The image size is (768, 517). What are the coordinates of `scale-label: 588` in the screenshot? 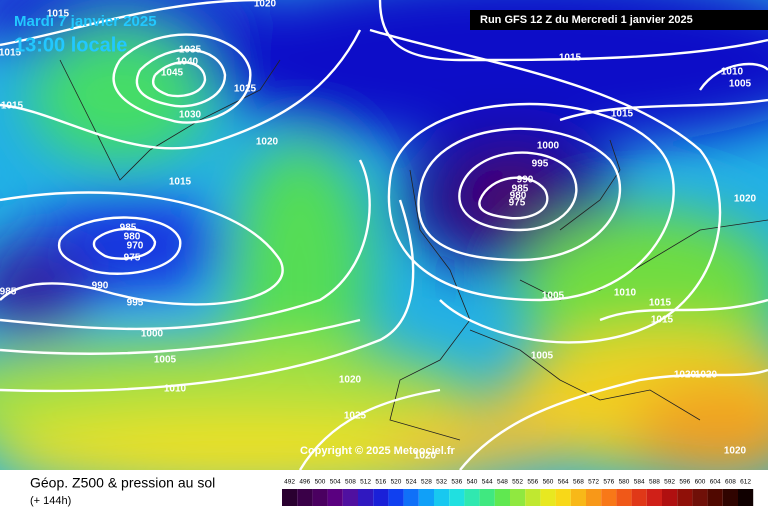 It's located at (654, 482).